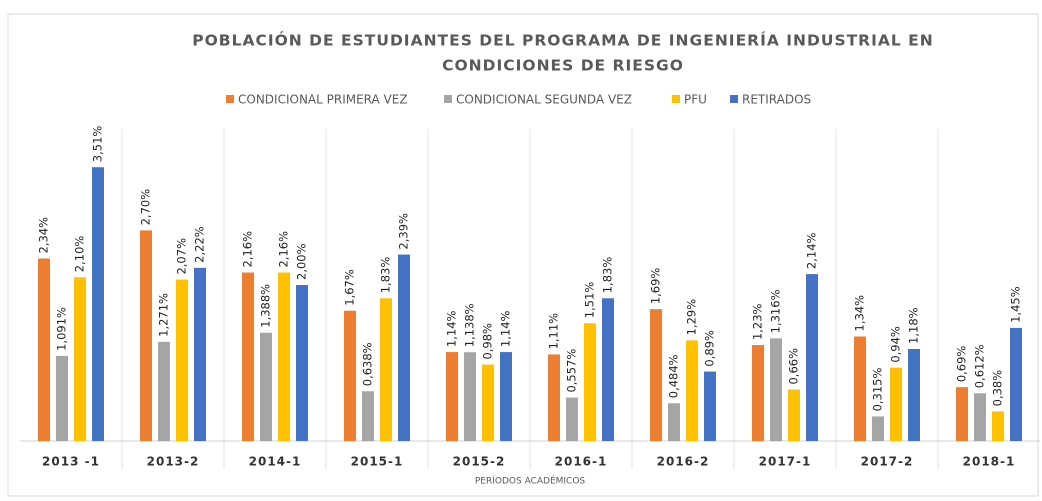 The width and height of the screenshot is (1042, 501). What do you see at coordinates (758, 321) in the screenshot?
I see `value-label: 1,23%` at bounding box center [758, 321].